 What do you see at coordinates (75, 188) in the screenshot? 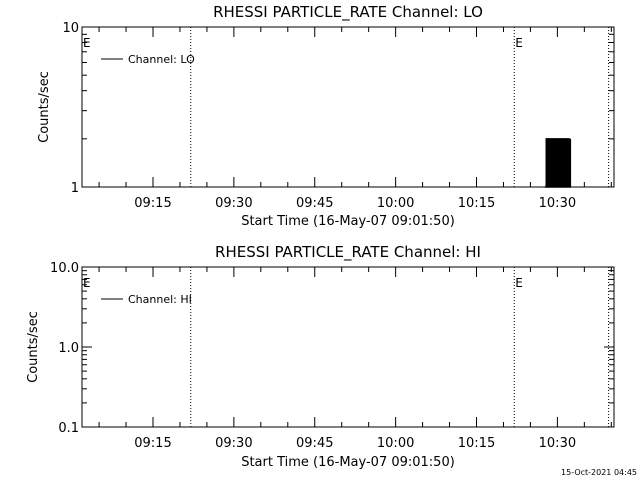
I see `y-tick-label: 1` at bounding box center [75, 188].